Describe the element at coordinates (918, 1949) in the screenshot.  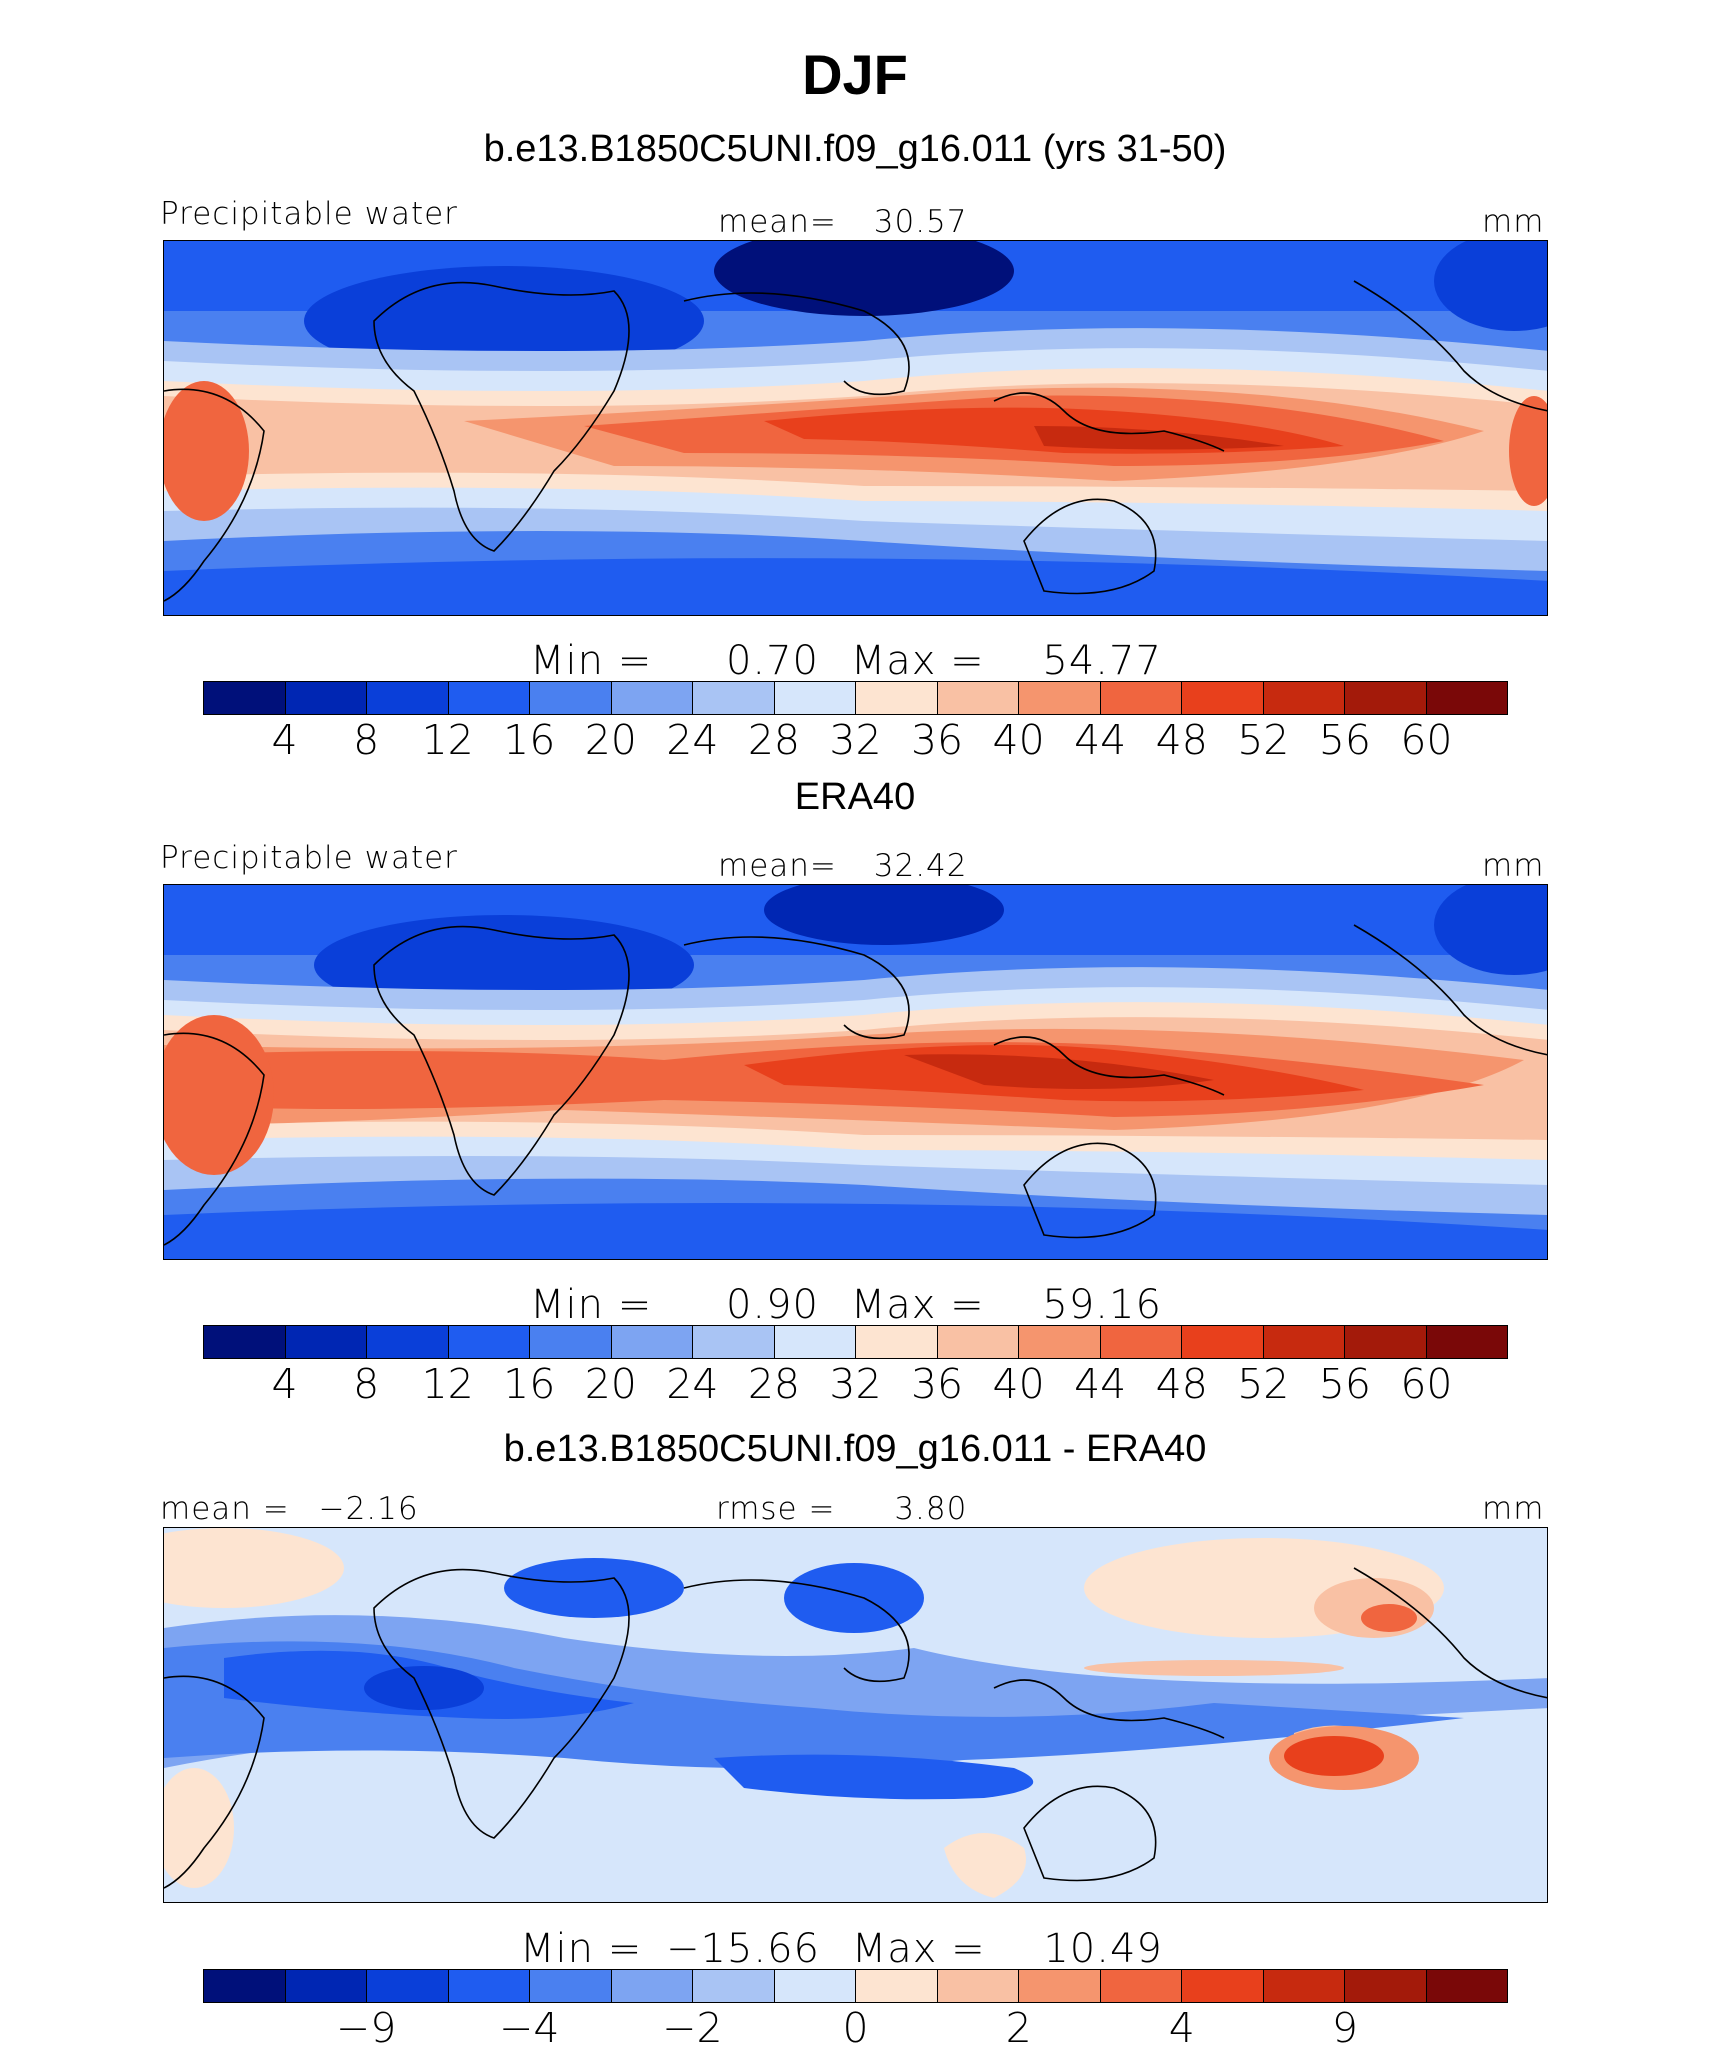
I see `panel-3-max-label: Max =` at that location.